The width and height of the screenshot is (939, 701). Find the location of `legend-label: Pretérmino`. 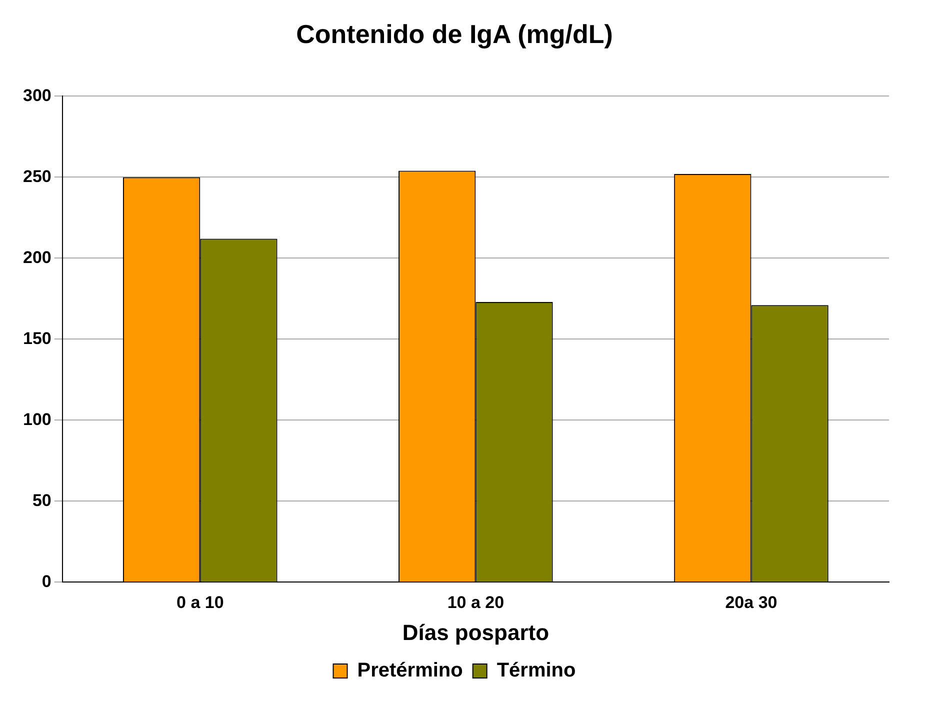

legend-label: Pretérmino is located at coordinates (410, 671).